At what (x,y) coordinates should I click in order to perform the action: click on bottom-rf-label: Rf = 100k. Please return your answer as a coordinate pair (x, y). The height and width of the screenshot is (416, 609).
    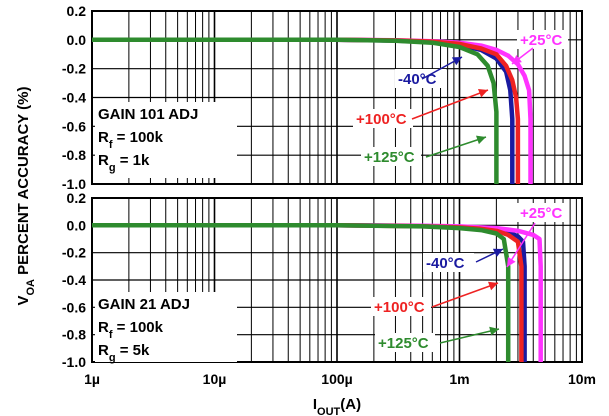
    Looking at the image, I should click on (131, 330).